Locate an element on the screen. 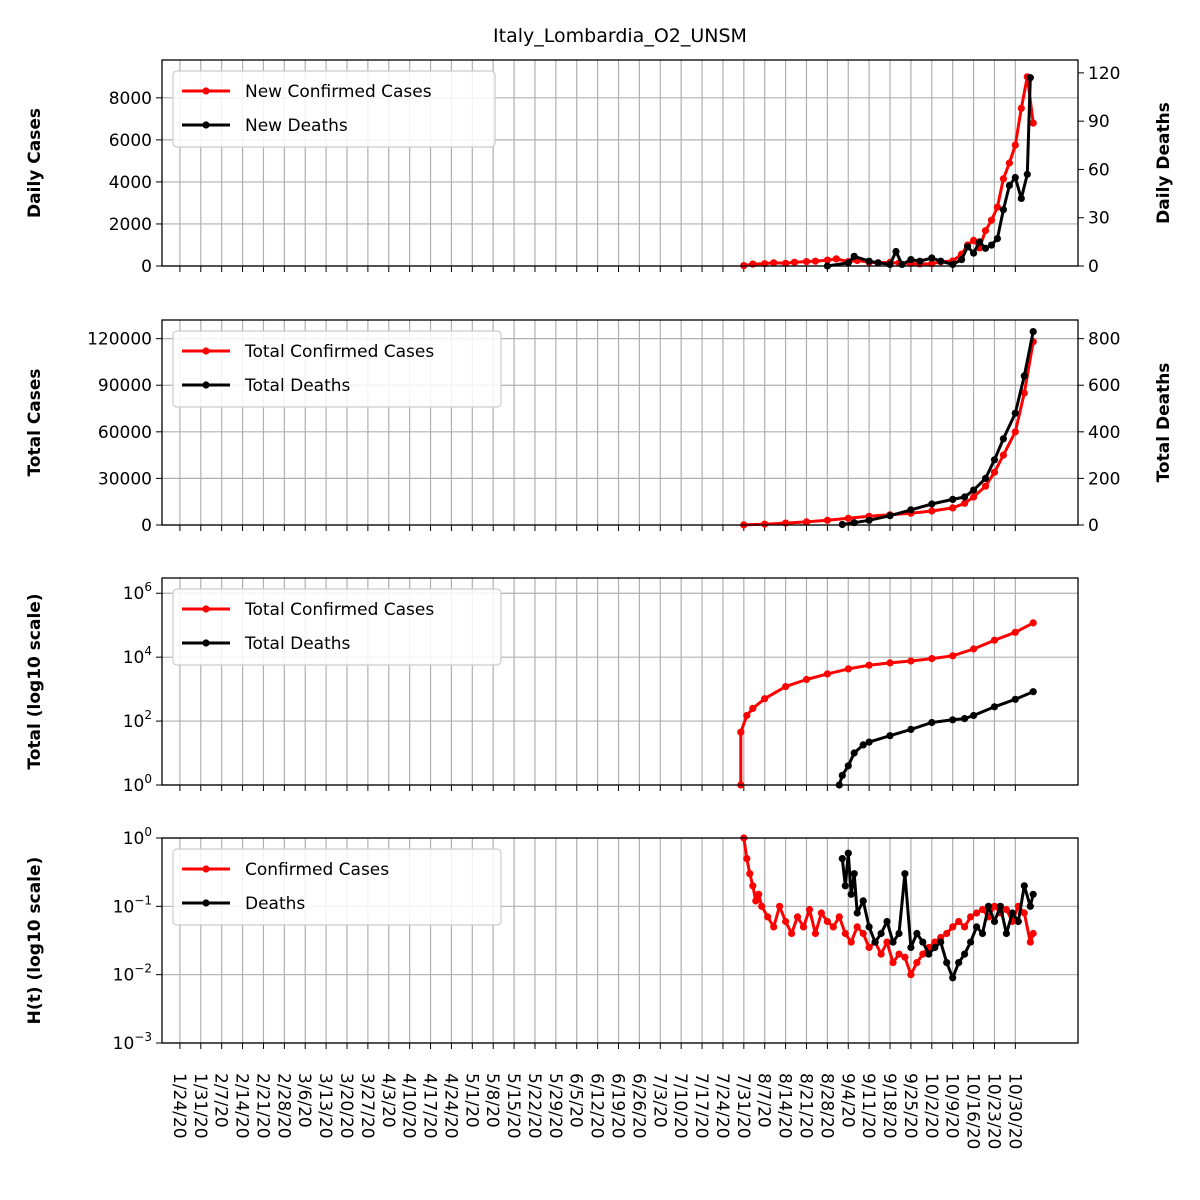  y-axis-title: H(t) (log10 scale) is located at coordinates (35, 941).